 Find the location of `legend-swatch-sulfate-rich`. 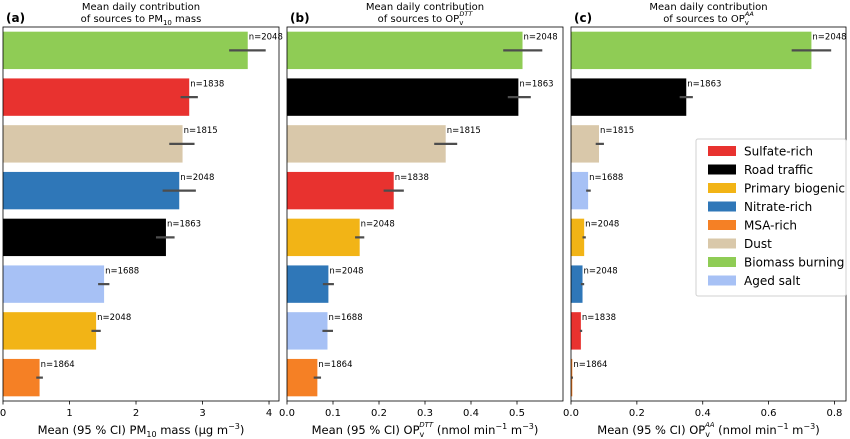

legend-swatch-sulfate-rich is located at coordinates (722, 151).